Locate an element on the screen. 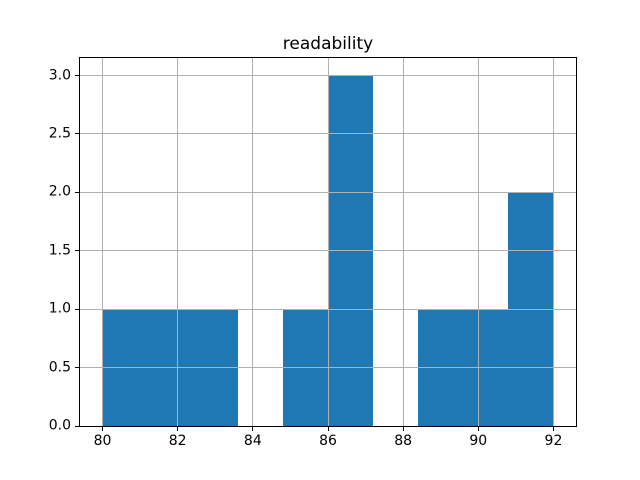 This screenshot has width=640, height=480. x-tick-label: 86 is located at coordinates (328, 441).